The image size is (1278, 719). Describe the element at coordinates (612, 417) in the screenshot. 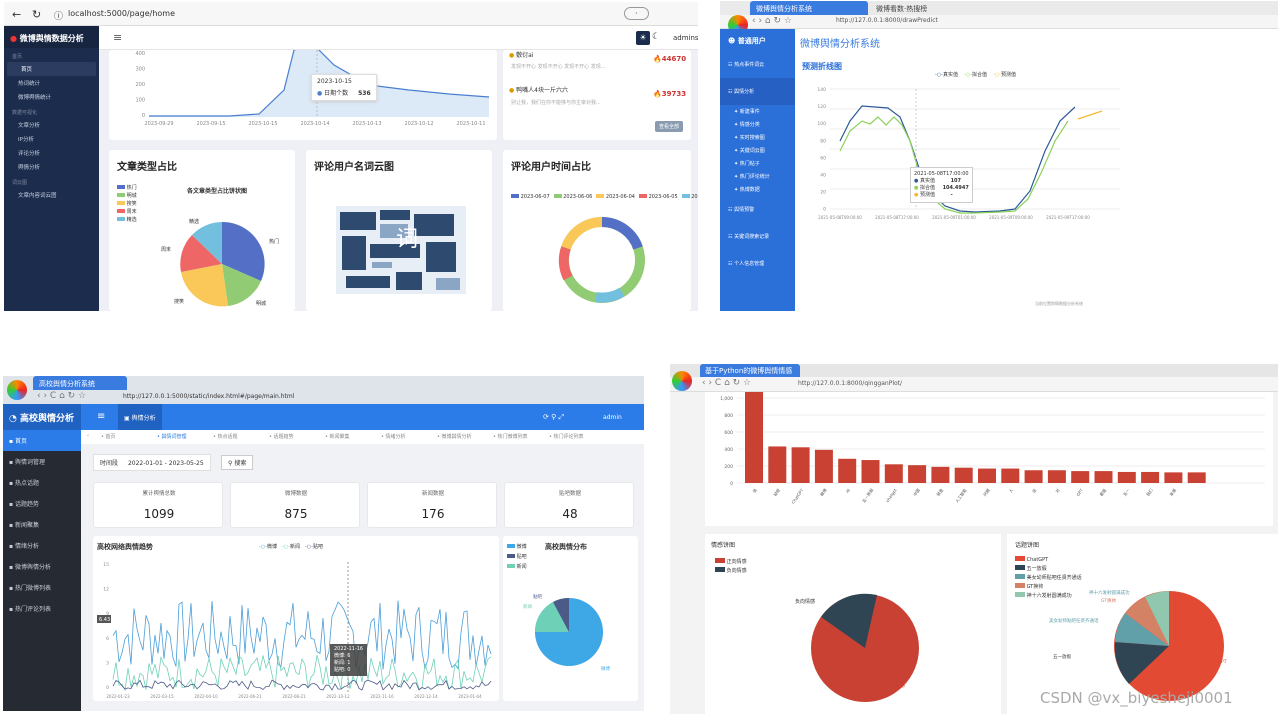

I see `user-name: admin` at that location.